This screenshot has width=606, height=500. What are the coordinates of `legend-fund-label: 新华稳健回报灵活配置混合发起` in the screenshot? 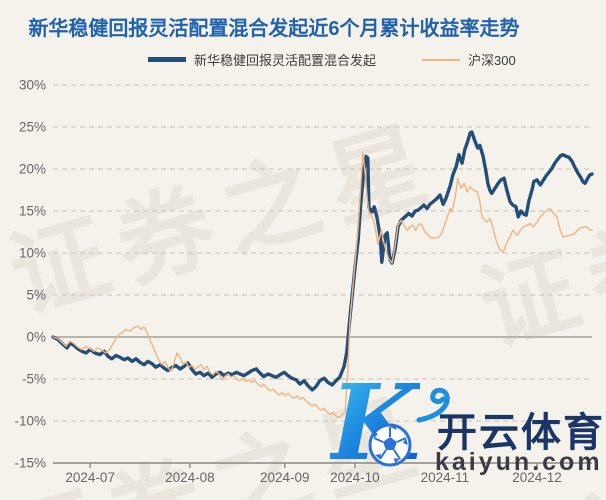 It's located at (285, 60).